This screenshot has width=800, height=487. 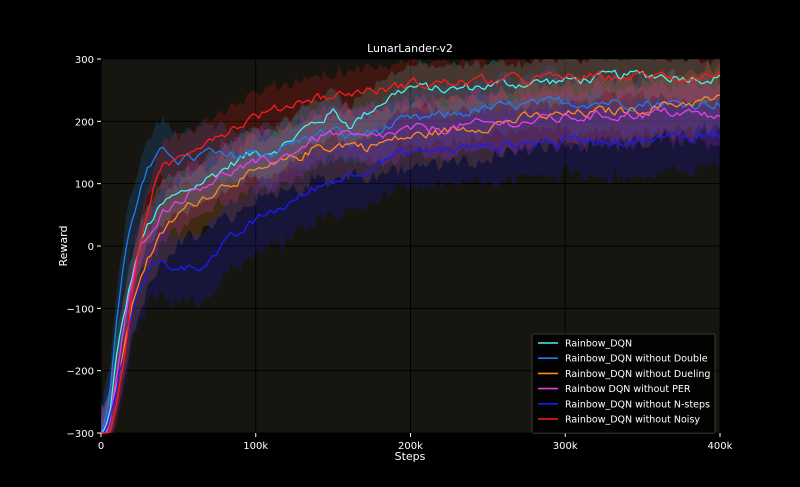 I want to click on y-tick-label: −300, so click(x=80, y=434).